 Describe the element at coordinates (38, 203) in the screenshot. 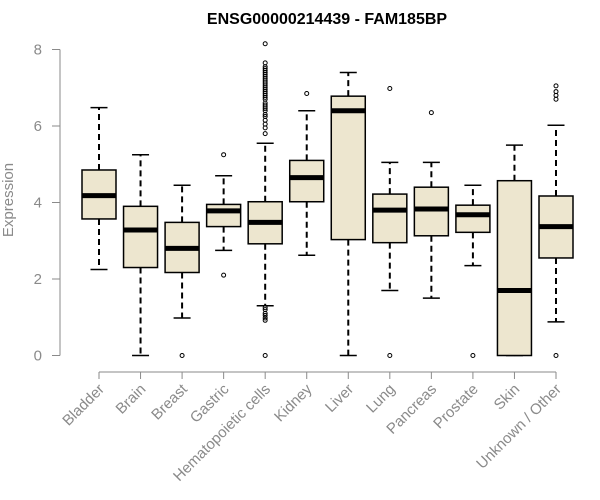

I see `y-tick-label: 4` at that location.